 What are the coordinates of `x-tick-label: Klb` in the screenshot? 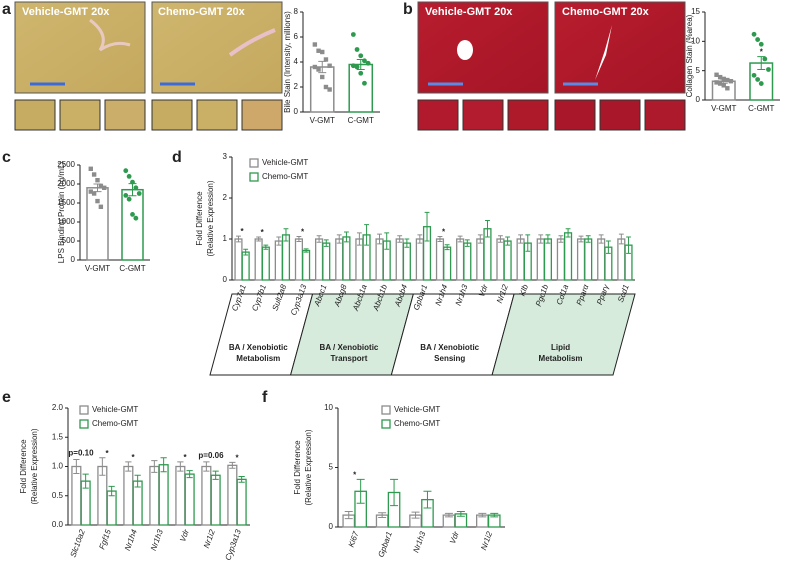 It's located at (524, 290).